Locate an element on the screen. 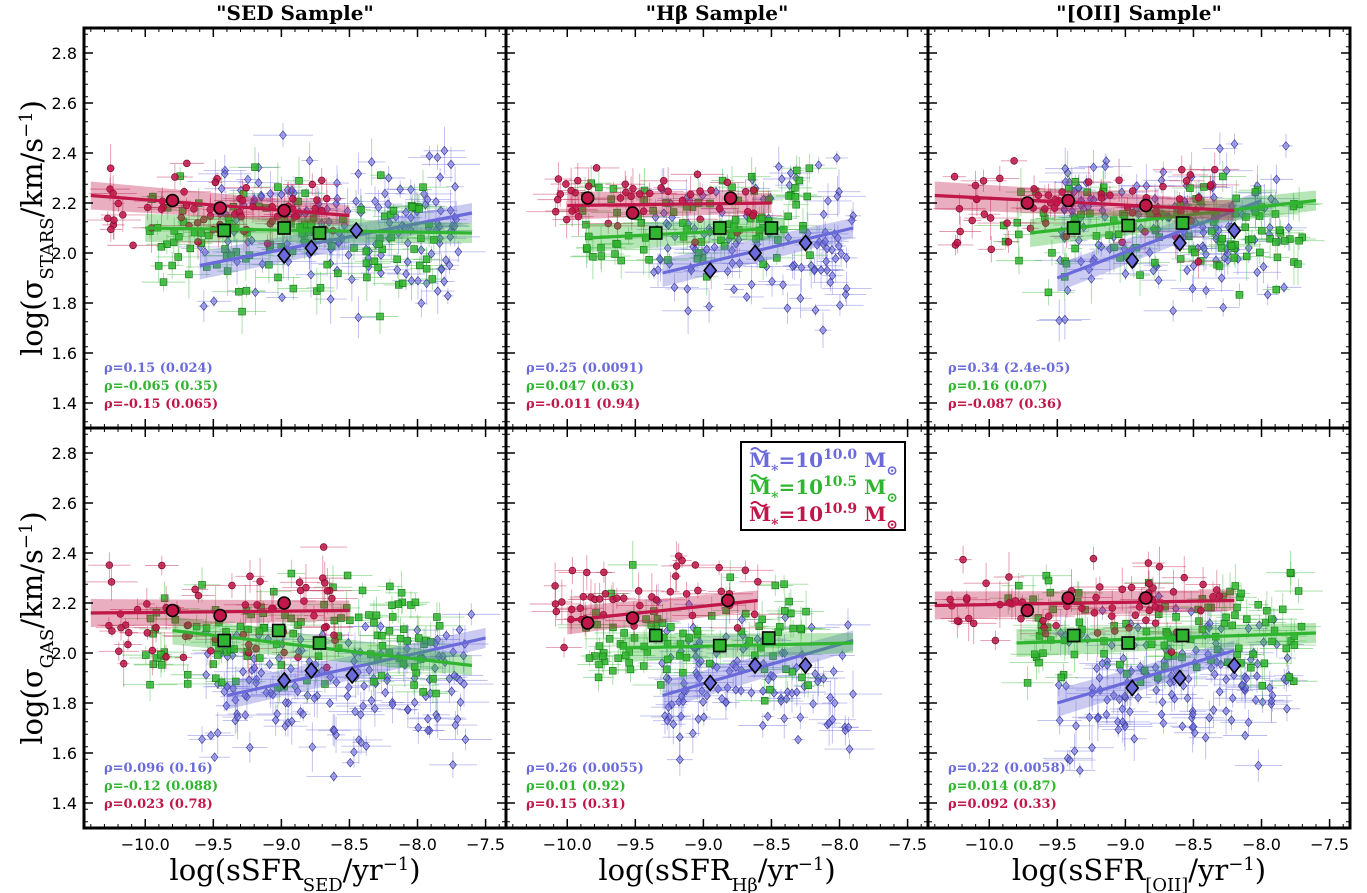 The image size is (1367, 893). y-tick-label: 2.8 is located at coordinates (64, 453).